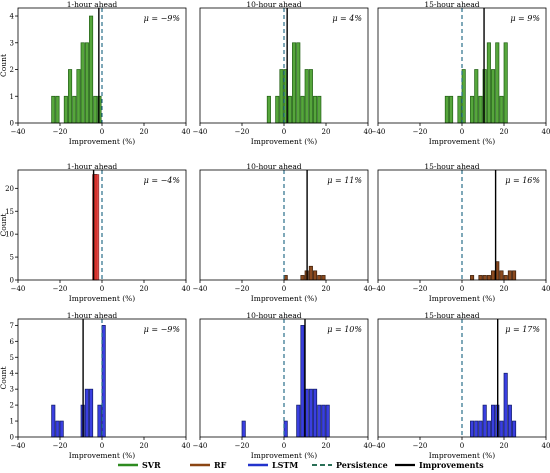  Describe the element at coordinates (522, 329) in the screenshot. I see `mean-label: μ = 17%` at that location.